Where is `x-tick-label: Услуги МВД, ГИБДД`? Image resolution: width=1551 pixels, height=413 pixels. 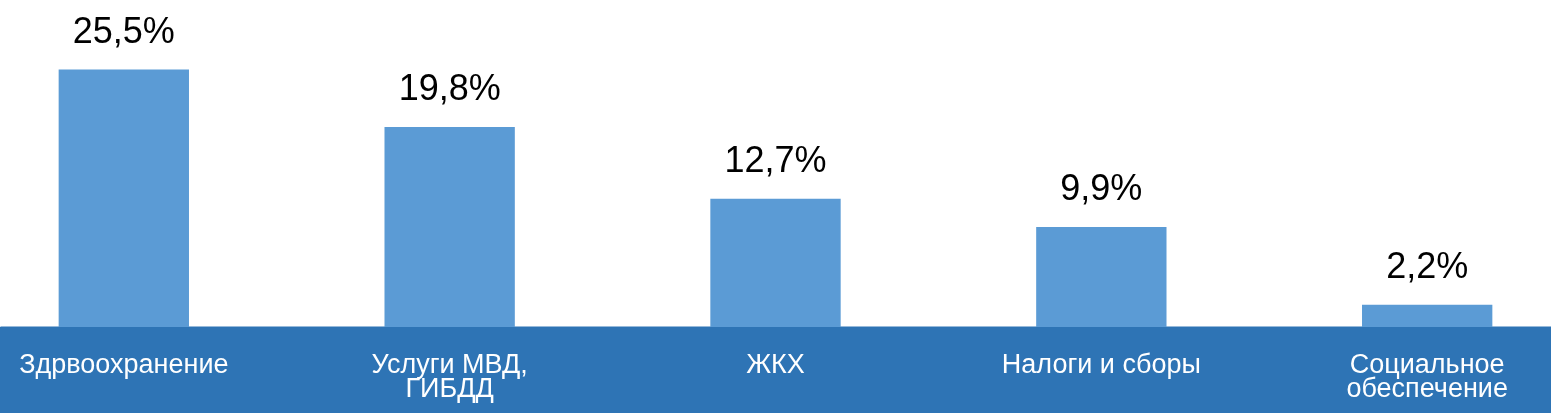 x-tick-label: Услуги МВД, ГИБДД is located at coordinates (449, 375).